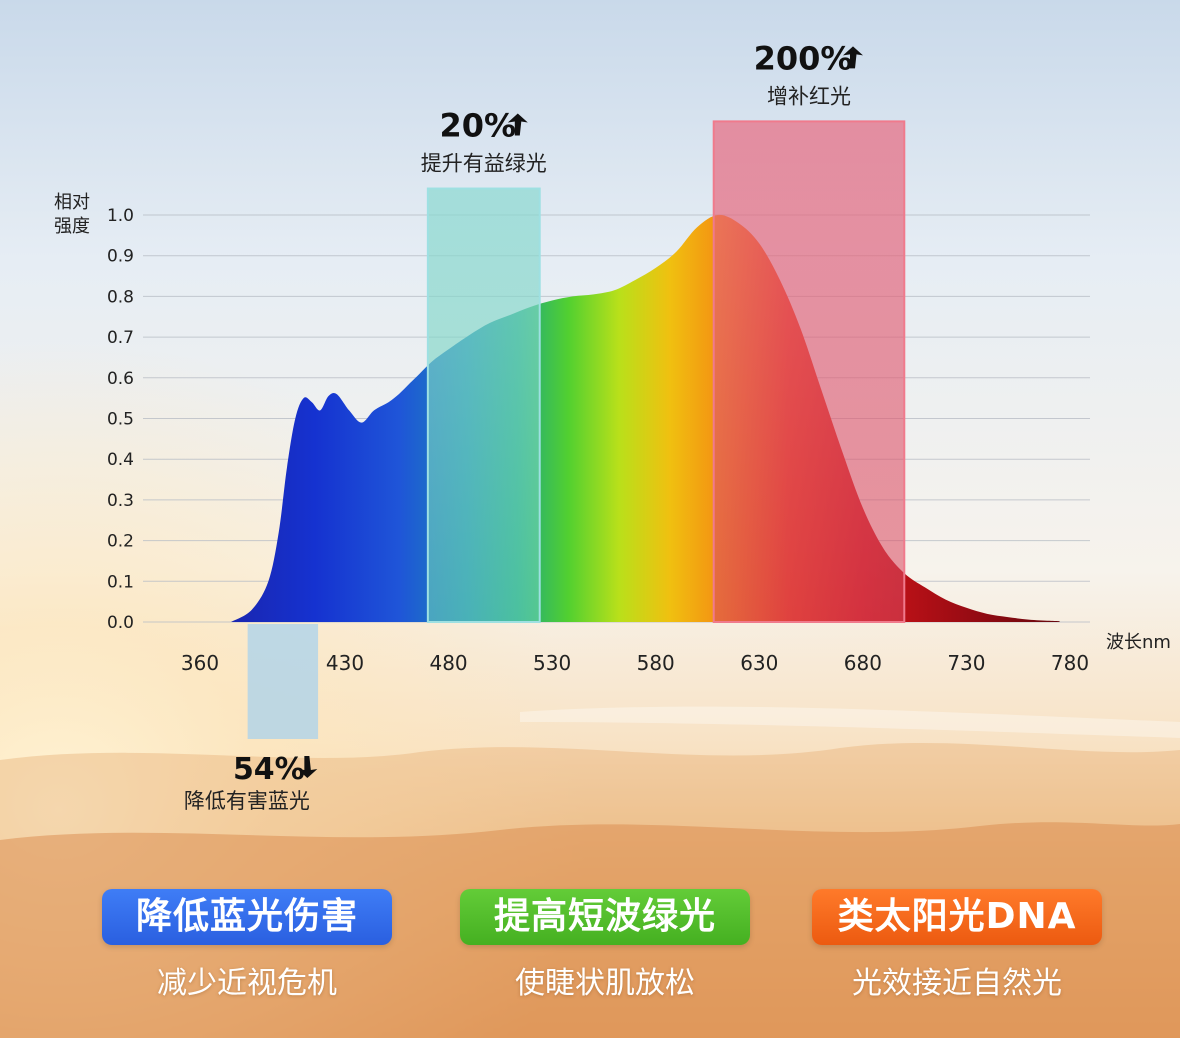  Describe the element at coordinates (120, 338) in the screenshot. I see `y-tick-label: 0.7` at that location.